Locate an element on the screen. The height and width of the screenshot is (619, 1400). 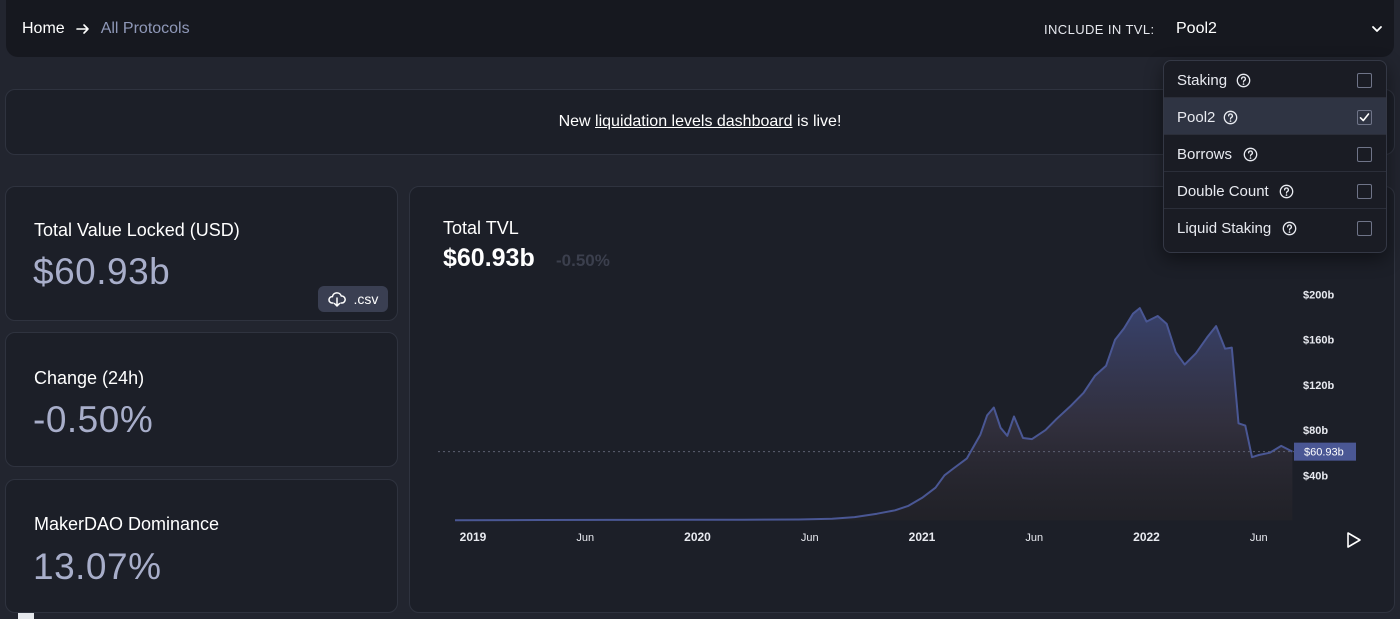
arrow-right-icon is located at coordinates (82, 29).